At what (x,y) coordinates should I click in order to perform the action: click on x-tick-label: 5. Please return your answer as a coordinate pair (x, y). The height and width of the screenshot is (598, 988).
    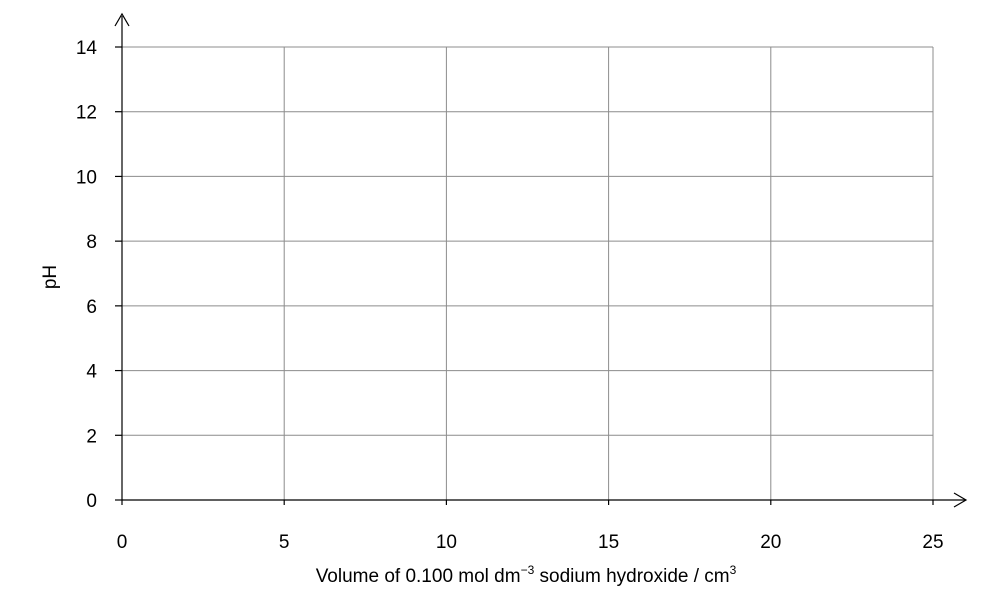
    Looking at the image, I should click on (284, 542).